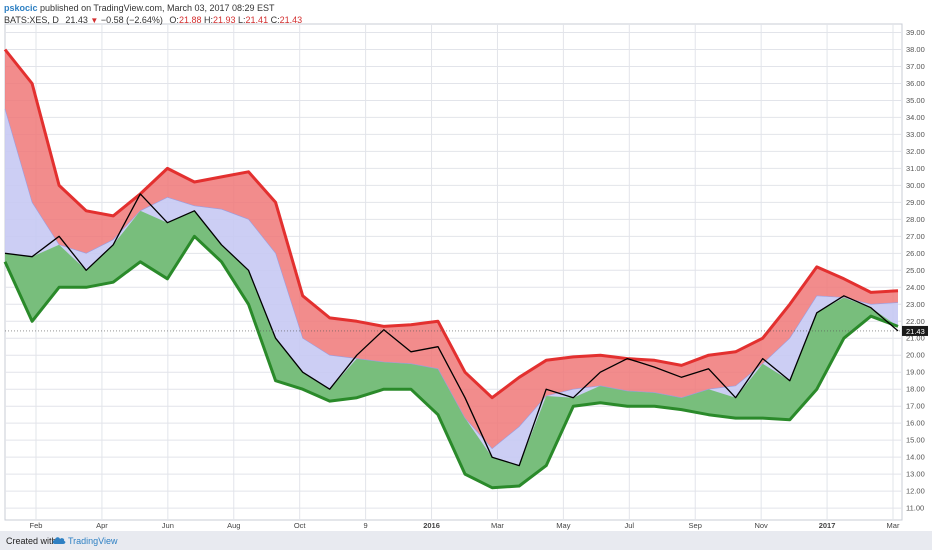 This screenshot has height=550, width=932. Describe the element at coordinates (466, 540) in the screenshot. I see `footer-bar: Created with TradingView` at that location.